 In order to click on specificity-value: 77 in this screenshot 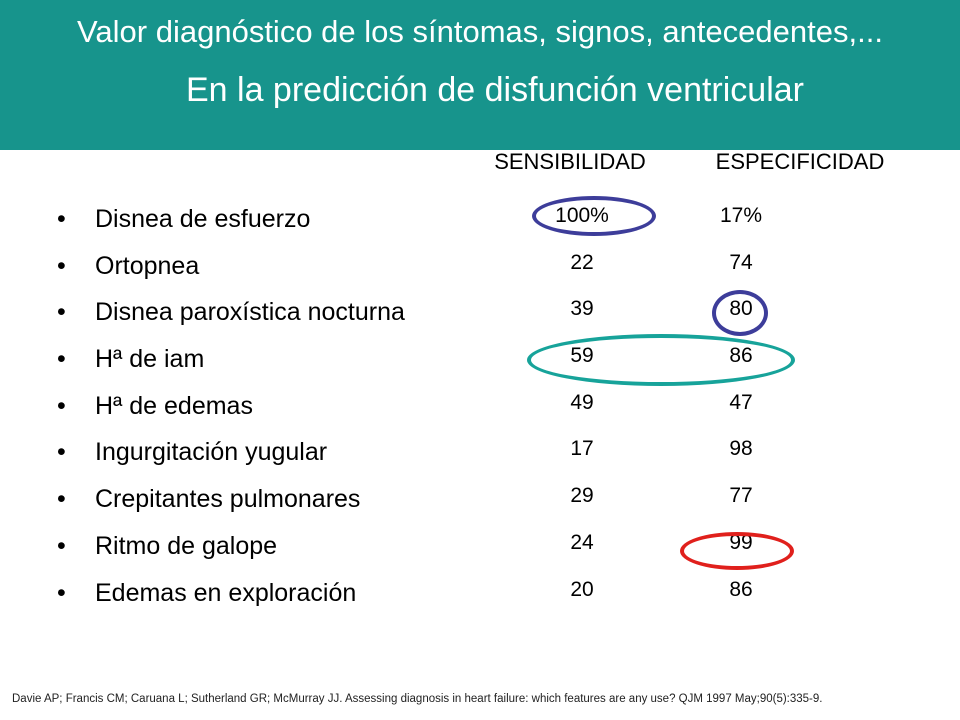, I will do `click(741, 496)`.